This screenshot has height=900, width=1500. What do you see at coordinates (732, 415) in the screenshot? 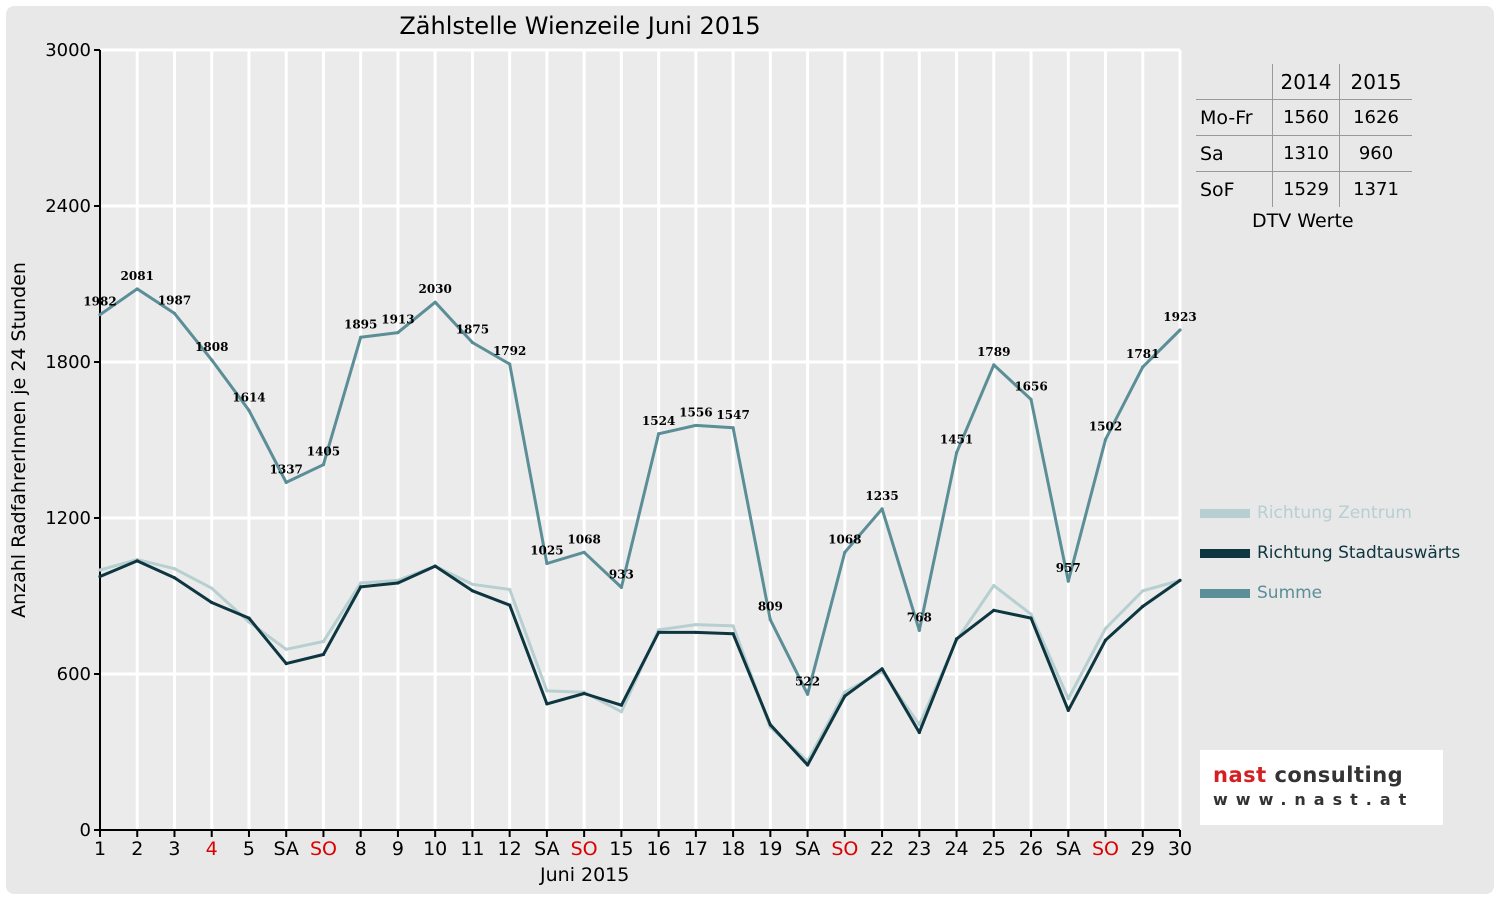
I see `data-label: 1547` at bounding box center [732, 415].